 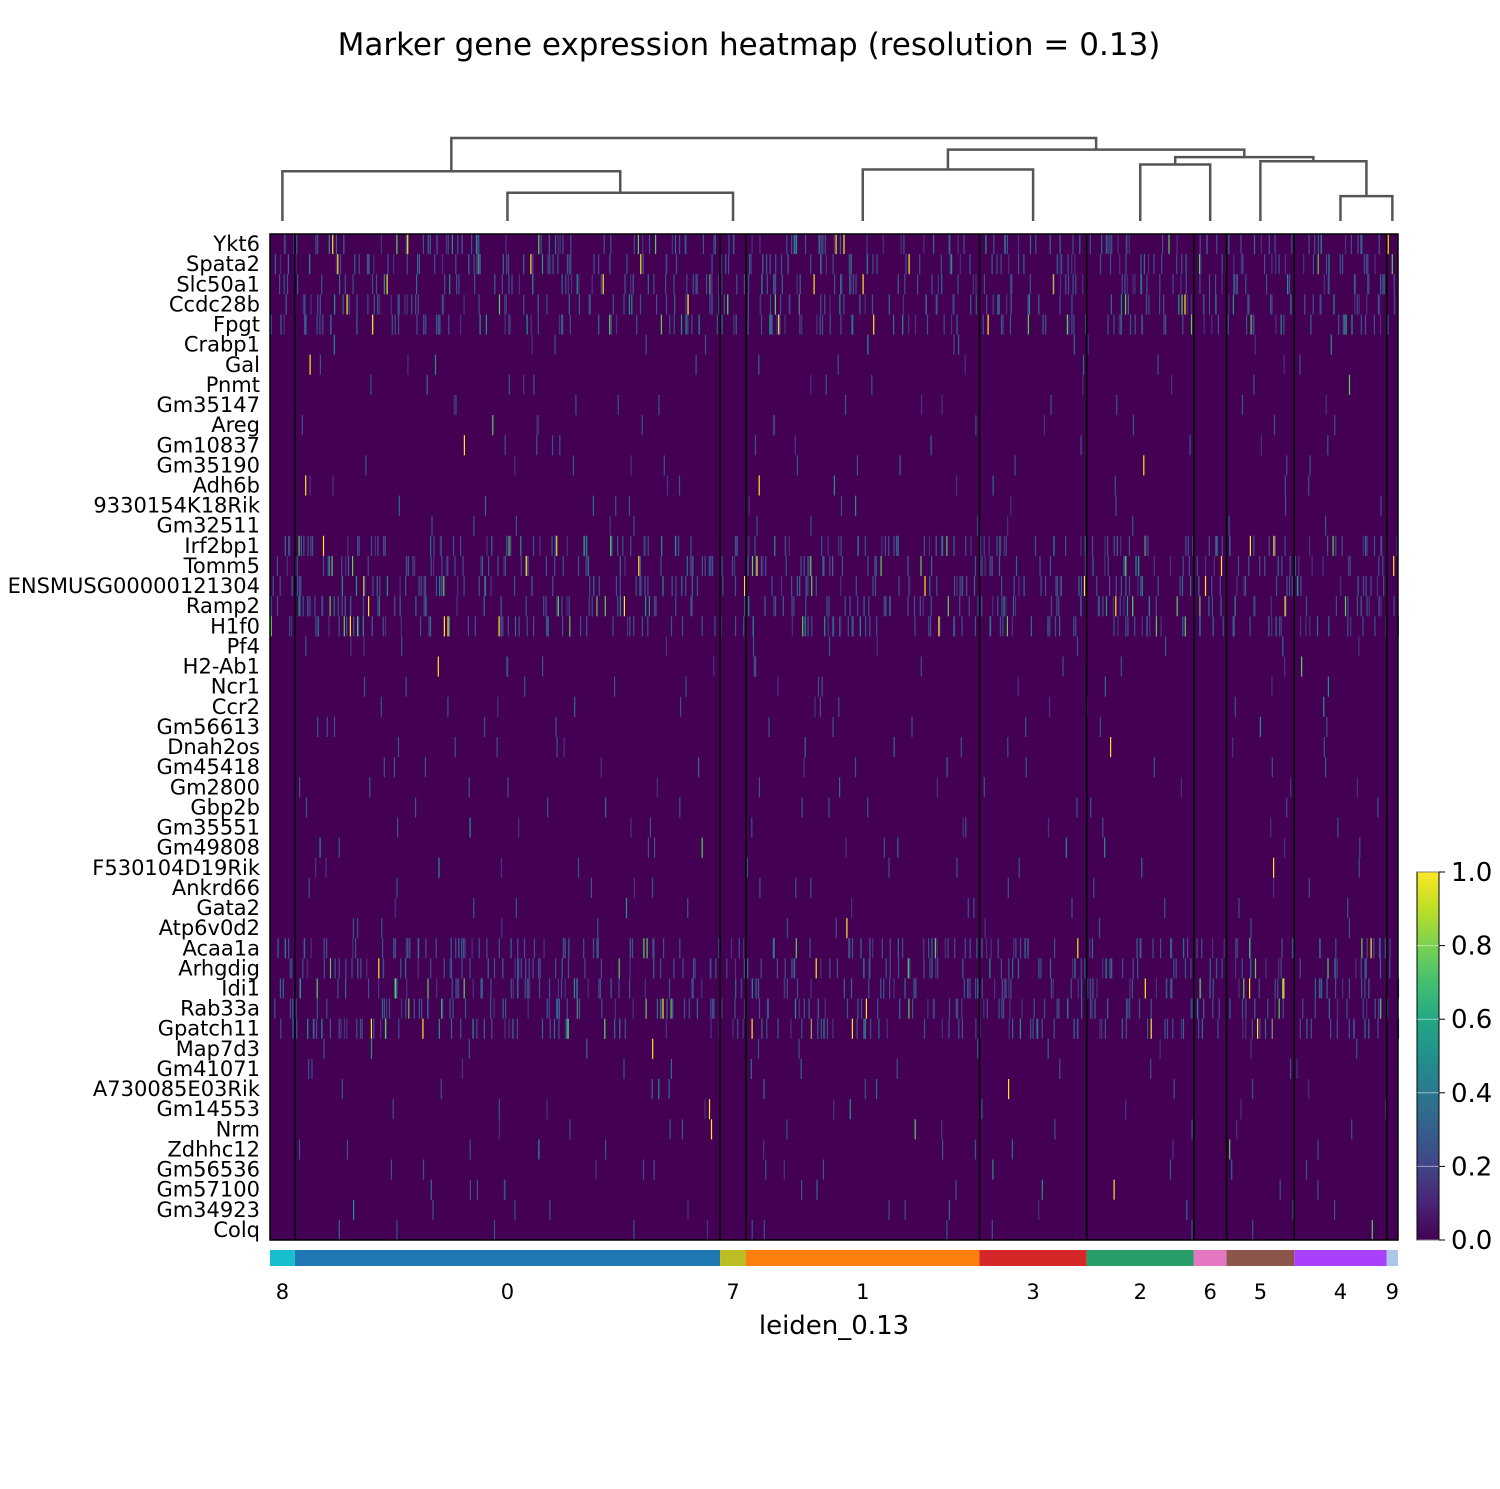 I want to click on cluster-color-segment, so click(x=1210, y=1258).